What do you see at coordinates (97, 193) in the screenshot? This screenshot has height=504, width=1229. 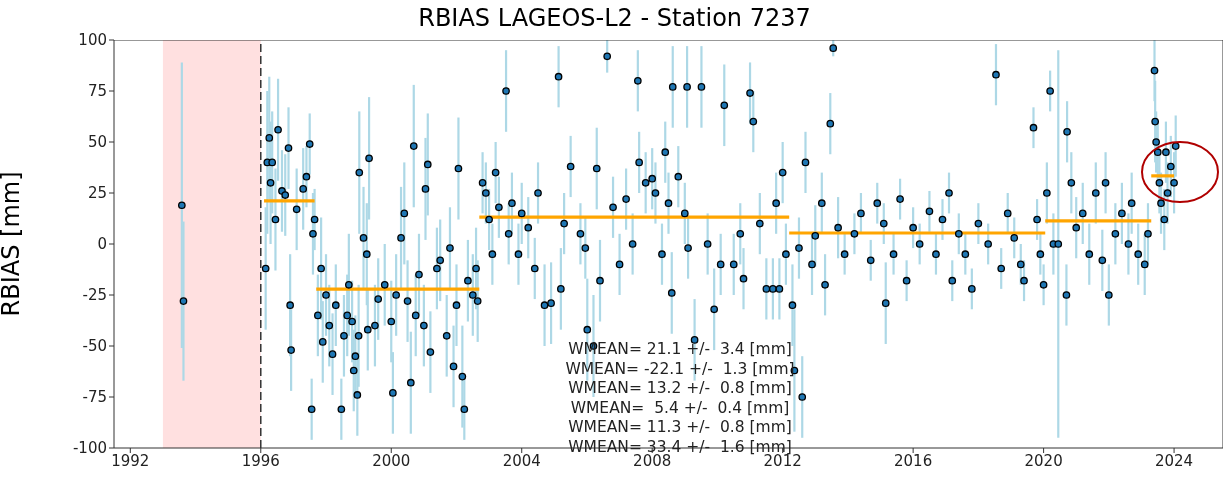 I see `y-tick-label: 25` at bounding box center [97, 193].